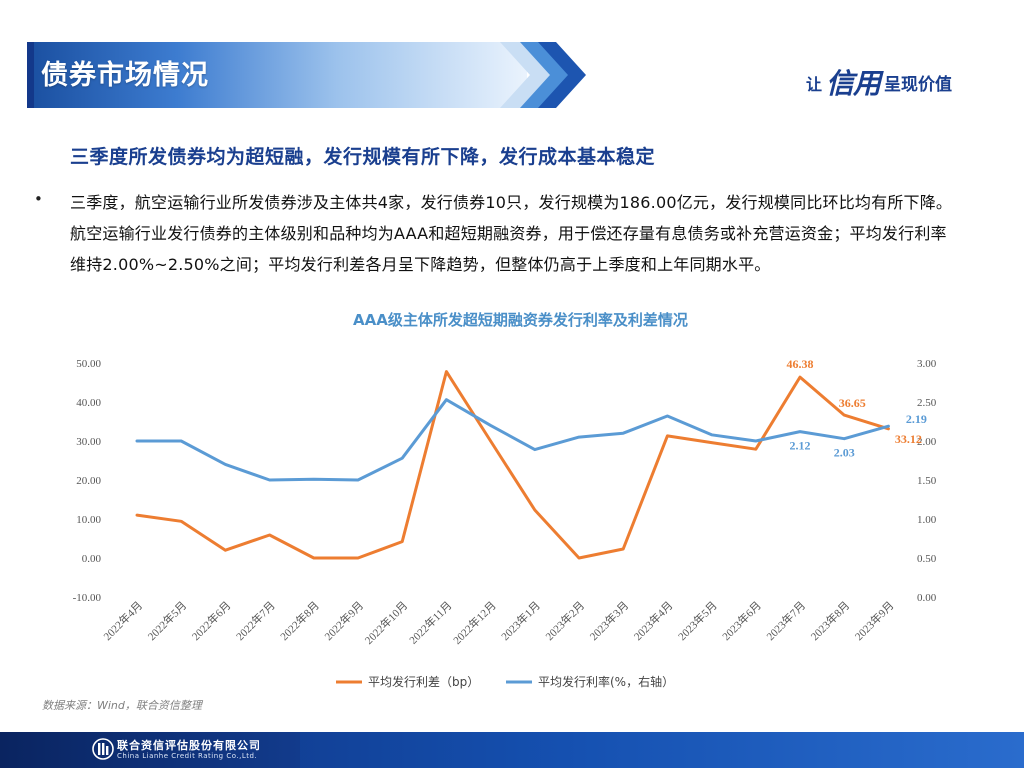 Image resolution: width=1024 pixels, height=768 pixels. What do you see at coordinates (927, 481) in the screenshot?
I see `y-right-tick-label: 1.50` at bounding box center [927, 481].